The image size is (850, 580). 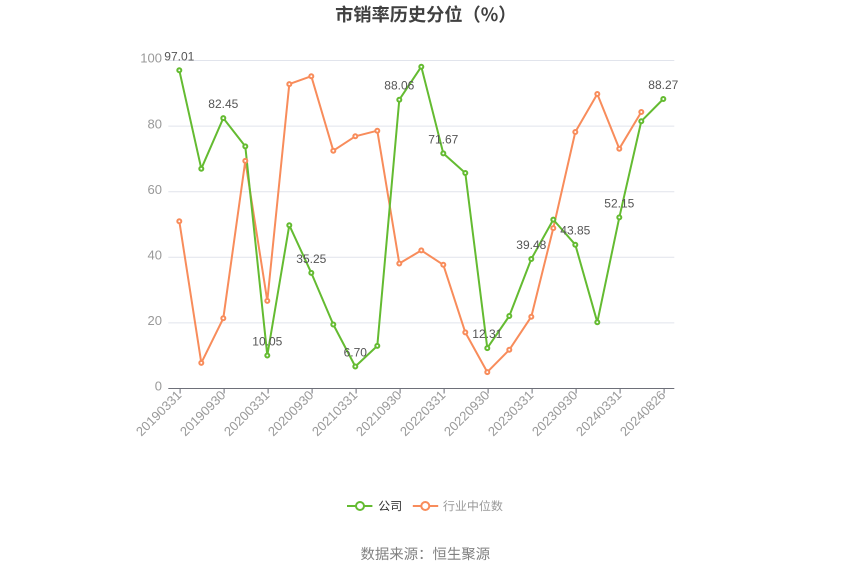 What do you see at coordinates (179, 56) in the screenshot?
I see `svg-text: 97.01` at bounding box center [179, 56].